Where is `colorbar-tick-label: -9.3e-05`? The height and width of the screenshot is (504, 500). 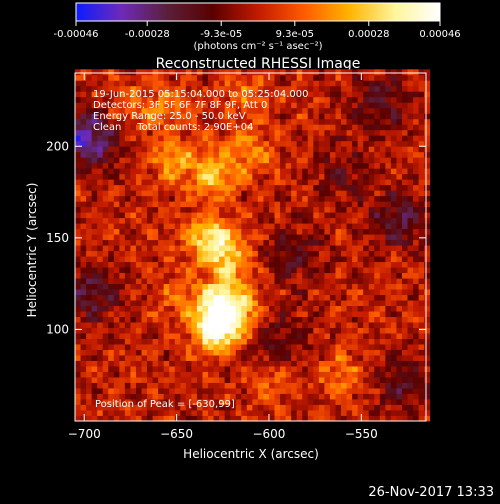 colorbar-tick-label: -9.3e-05 is located at coordinates (221, 34).